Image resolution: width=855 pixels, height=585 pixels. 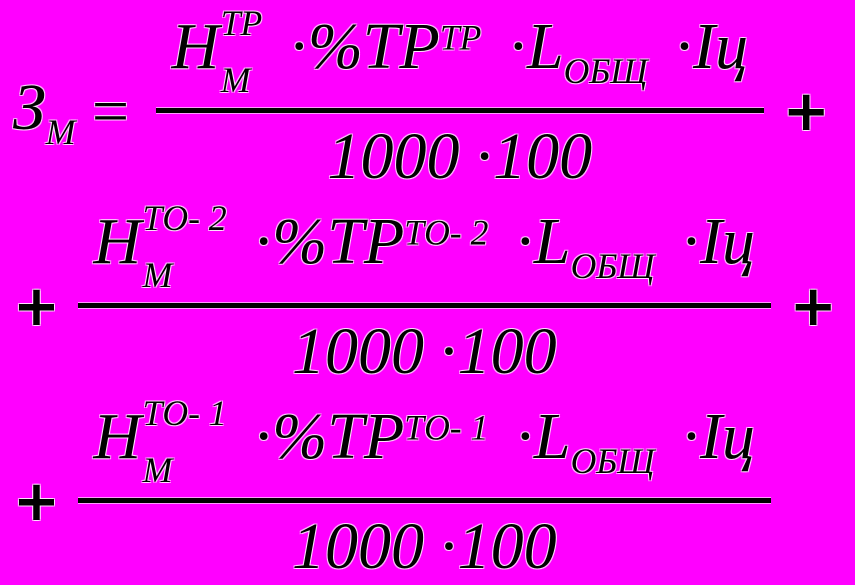 I want to click on numerator-to2: Н ТО- 2 М ·%ТРТО- 2 ·LОБЩ ·Iц, so click(x=425, y=251).